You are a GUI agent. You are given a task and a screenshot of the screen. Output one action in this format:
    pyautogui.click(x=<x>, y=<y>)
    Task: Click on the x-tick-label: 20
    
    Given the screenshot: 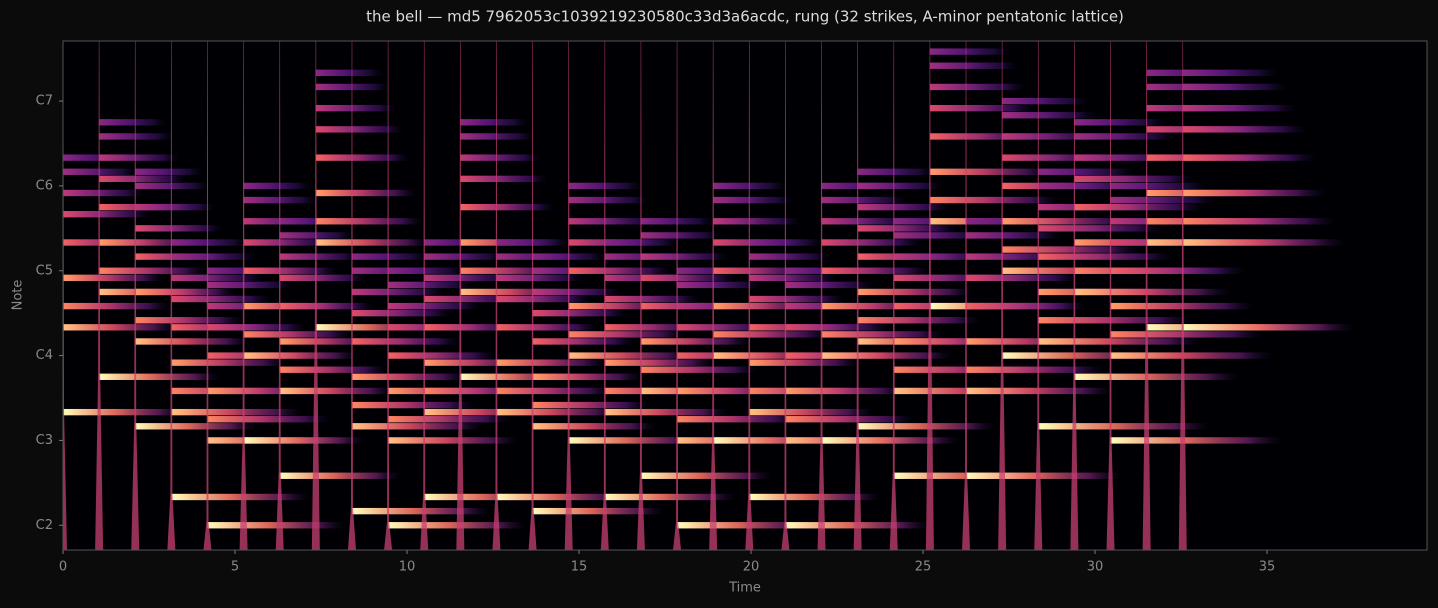 What is the action you would take?
    pyautogui.click(x=751, y=567)
    